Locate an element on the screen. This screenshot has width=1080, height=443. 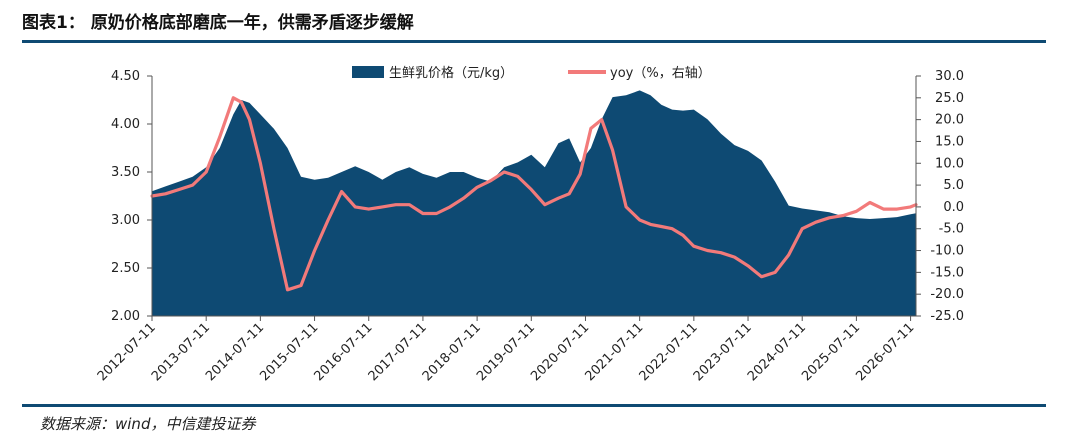
right-tick-label: -5.0 is located at coordinates (951, 229).